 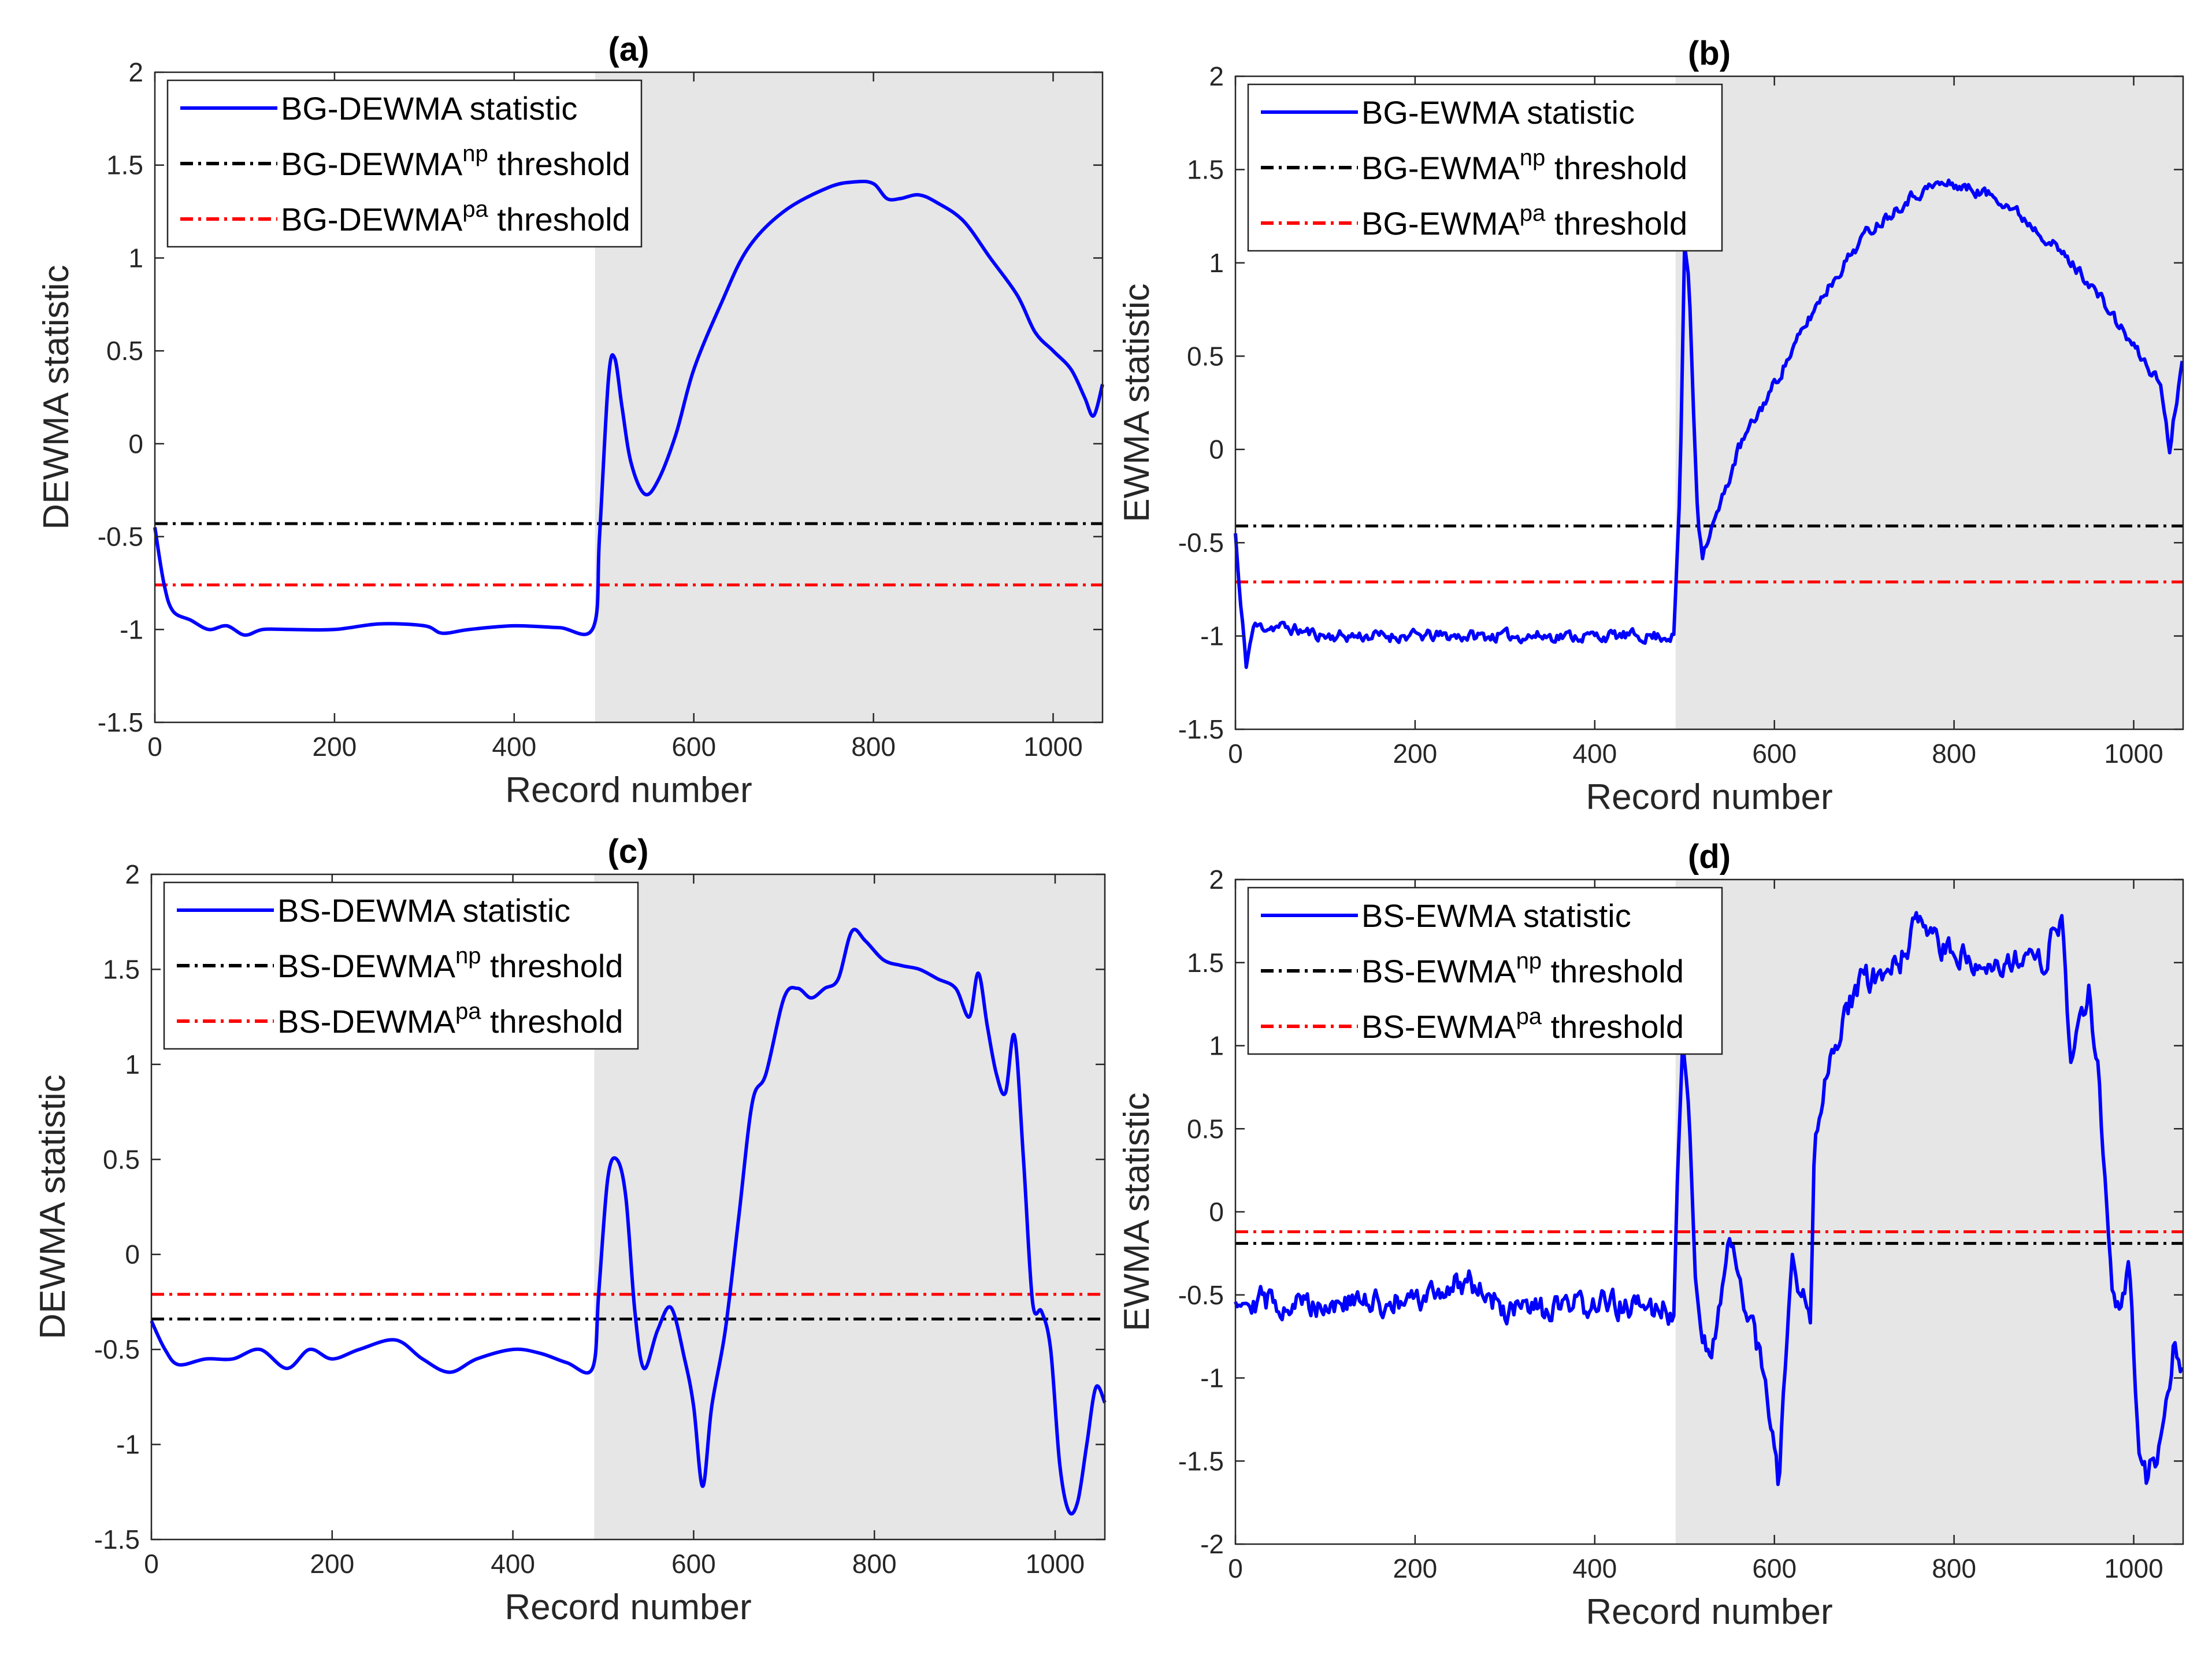 I want to click on legend-entry-label: BS-DEWMApa threshold, so click(x=450, y=1020).